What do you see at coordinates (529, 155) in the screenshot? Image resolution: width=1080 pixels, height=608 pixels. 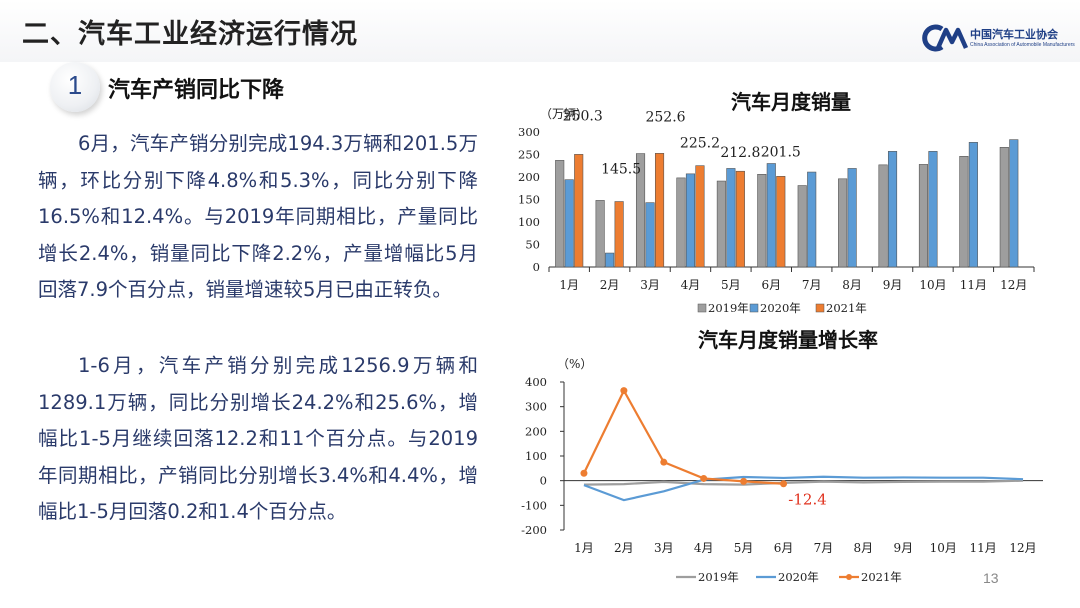 I see `bar-y-tick-label: 250` at bounding box center [529, 155].